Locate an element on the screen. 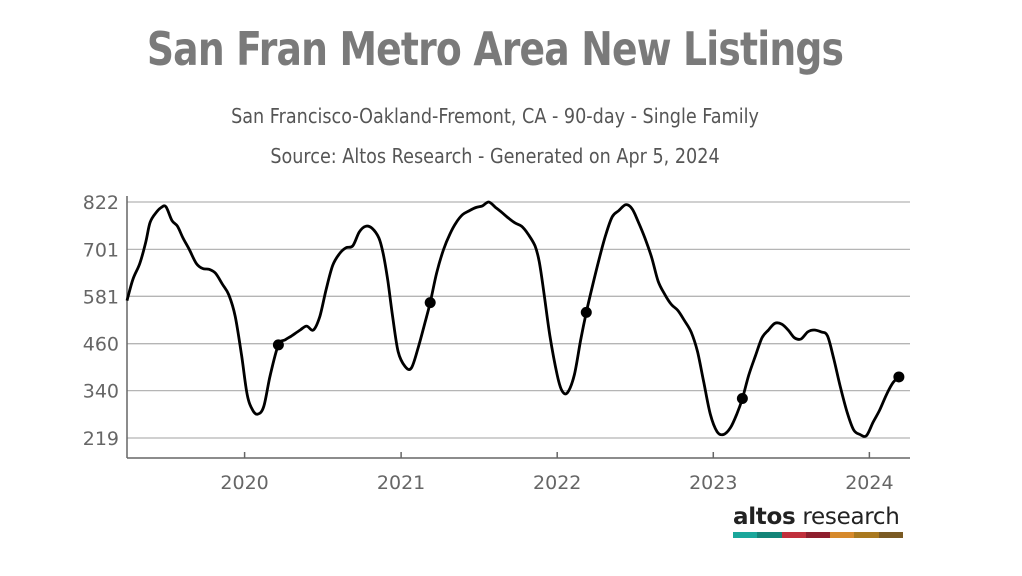 Image resolution: width=1022 pixels, height=576 pixels. altos-research-logo: altos research is located at coordinates (818, 521).